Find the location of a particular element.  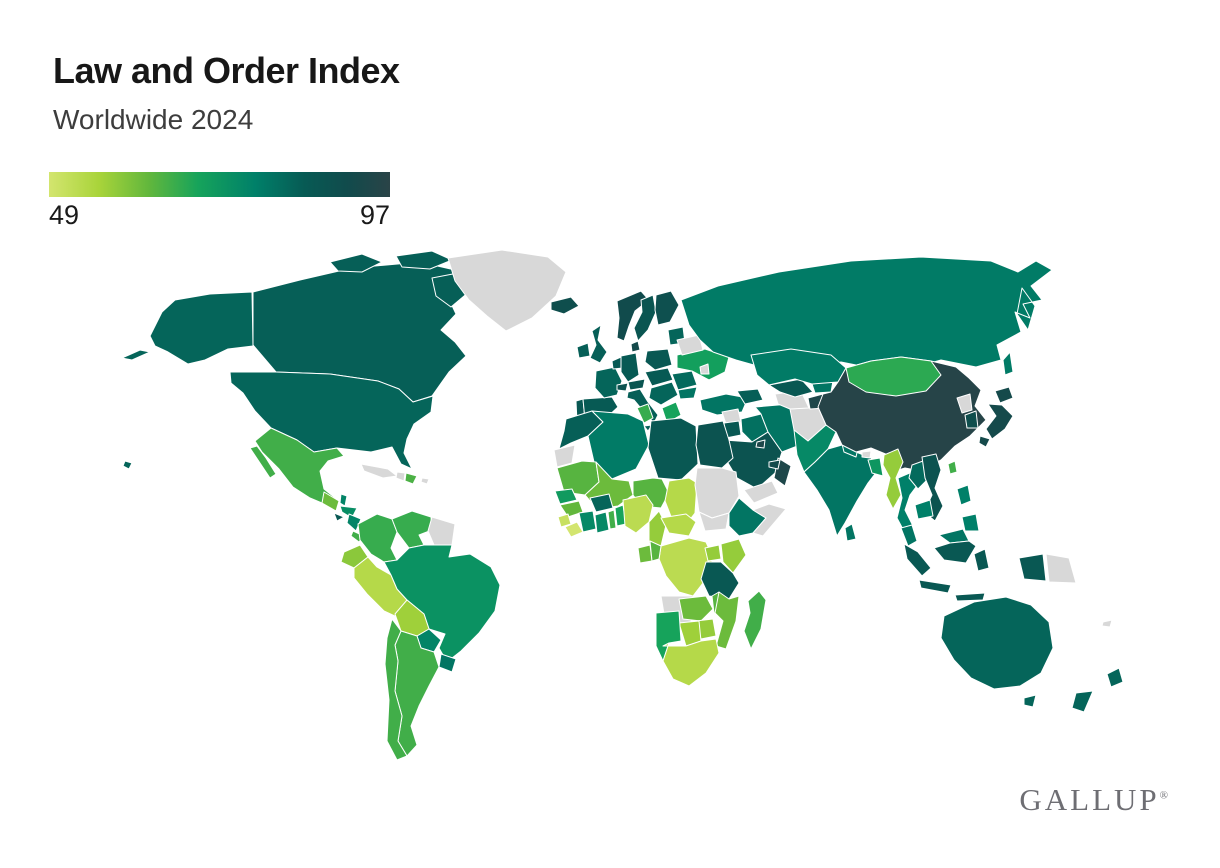

legend-min-label: 49 is located at coordinates (64, 215).